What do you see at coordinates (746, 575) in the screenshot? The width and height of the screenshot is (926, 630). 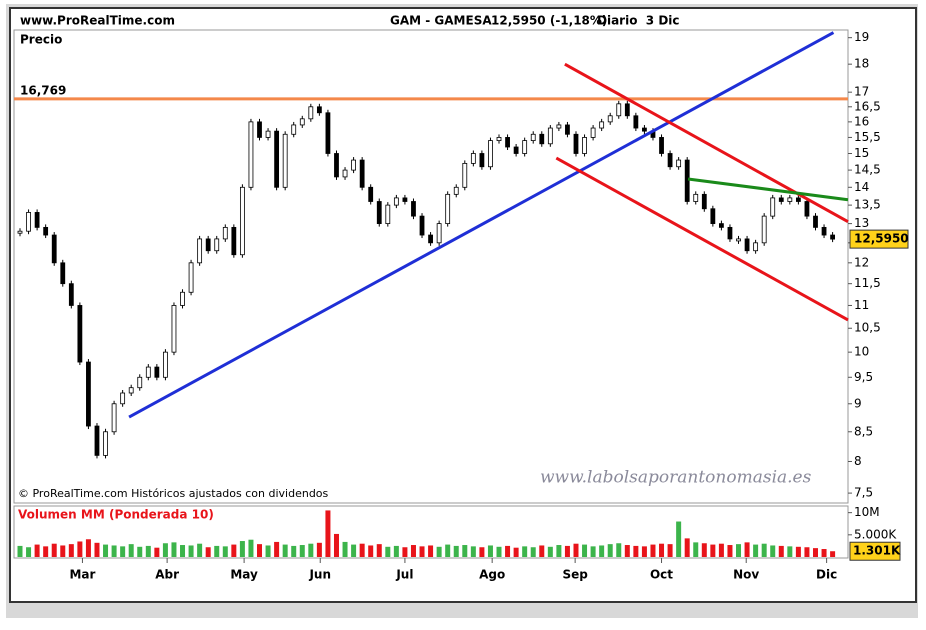 I see `x-tick-label: Nov` at bounding box center [746, 575].